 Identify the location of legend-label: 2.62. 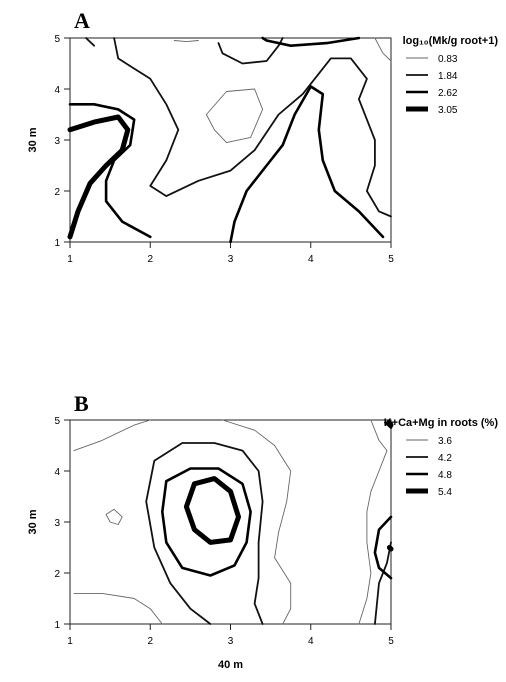
(448, 93).